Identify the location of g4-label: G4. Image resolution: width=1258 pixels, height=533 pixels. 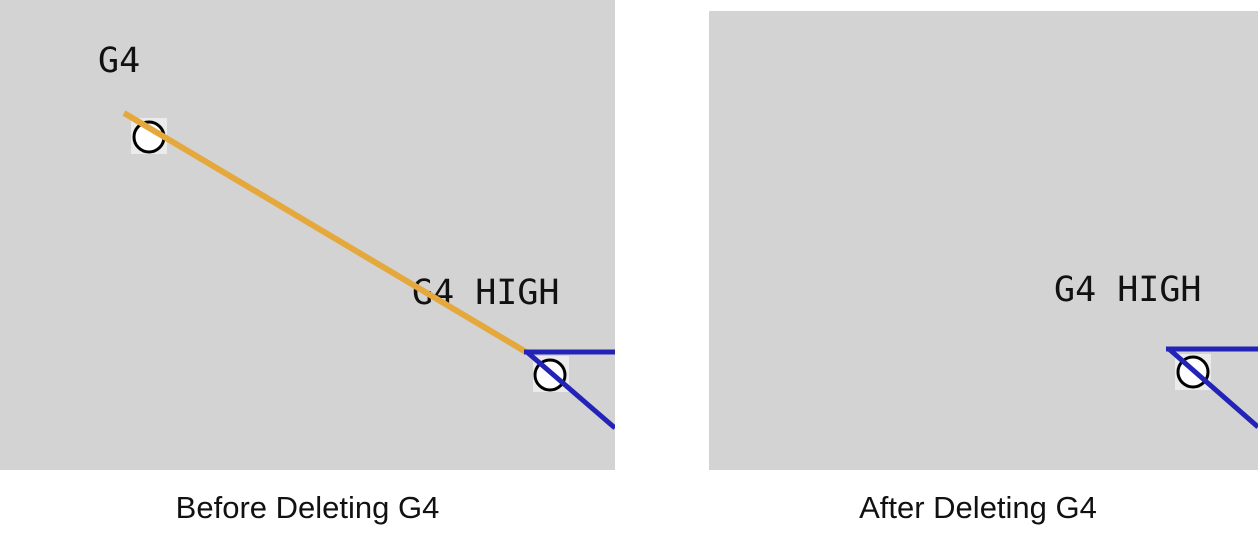
(119, 61).